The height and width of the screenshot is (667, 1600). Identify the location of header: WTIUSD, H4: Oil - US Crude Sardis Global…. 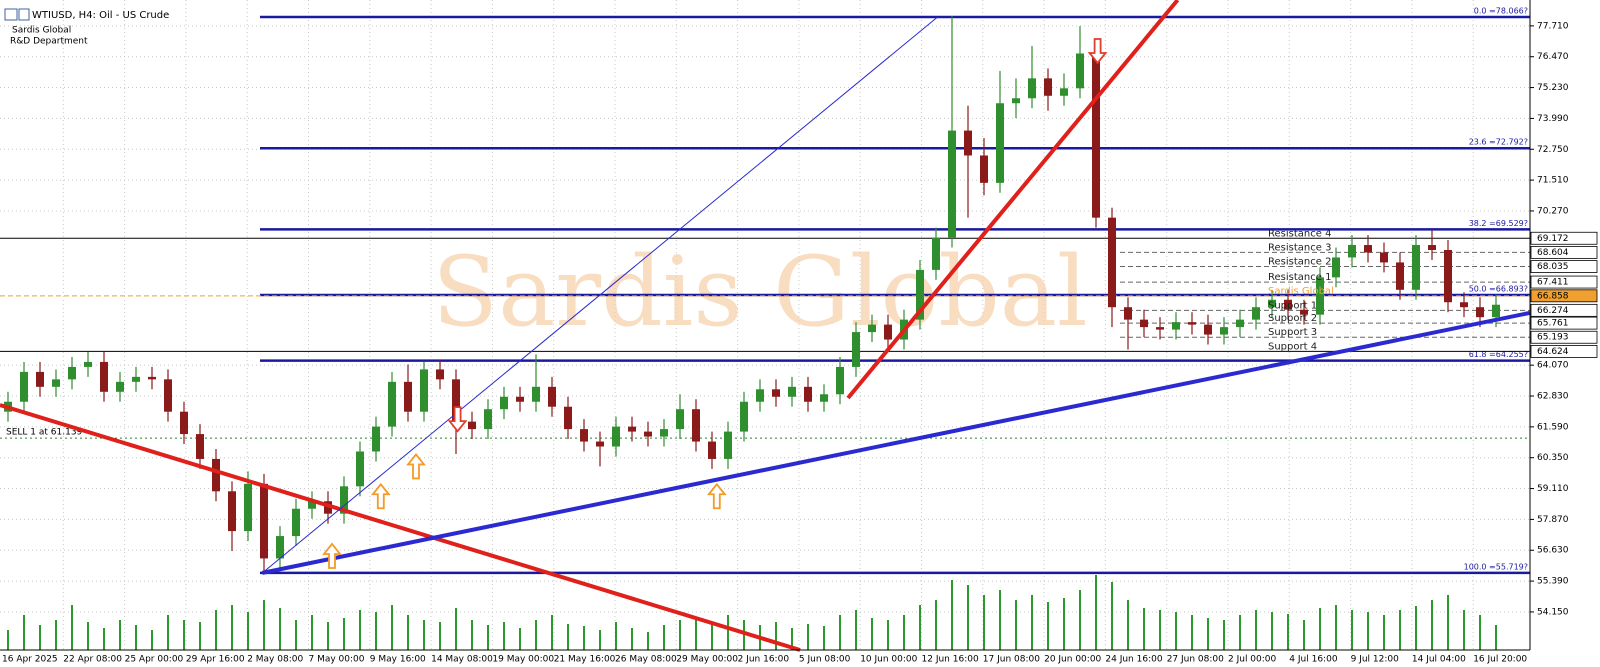
(86, 27).